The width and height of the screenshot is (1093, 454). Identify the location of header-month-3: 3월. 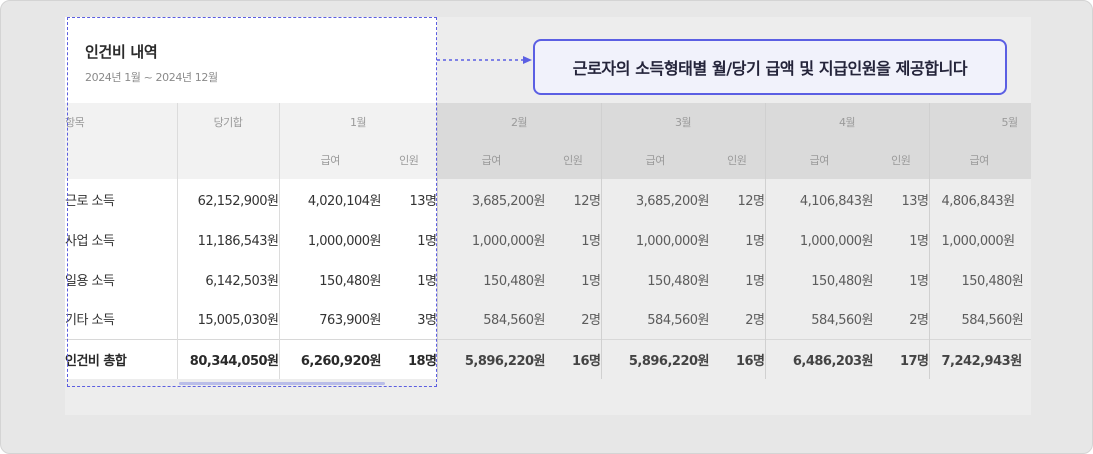
(682, 122).